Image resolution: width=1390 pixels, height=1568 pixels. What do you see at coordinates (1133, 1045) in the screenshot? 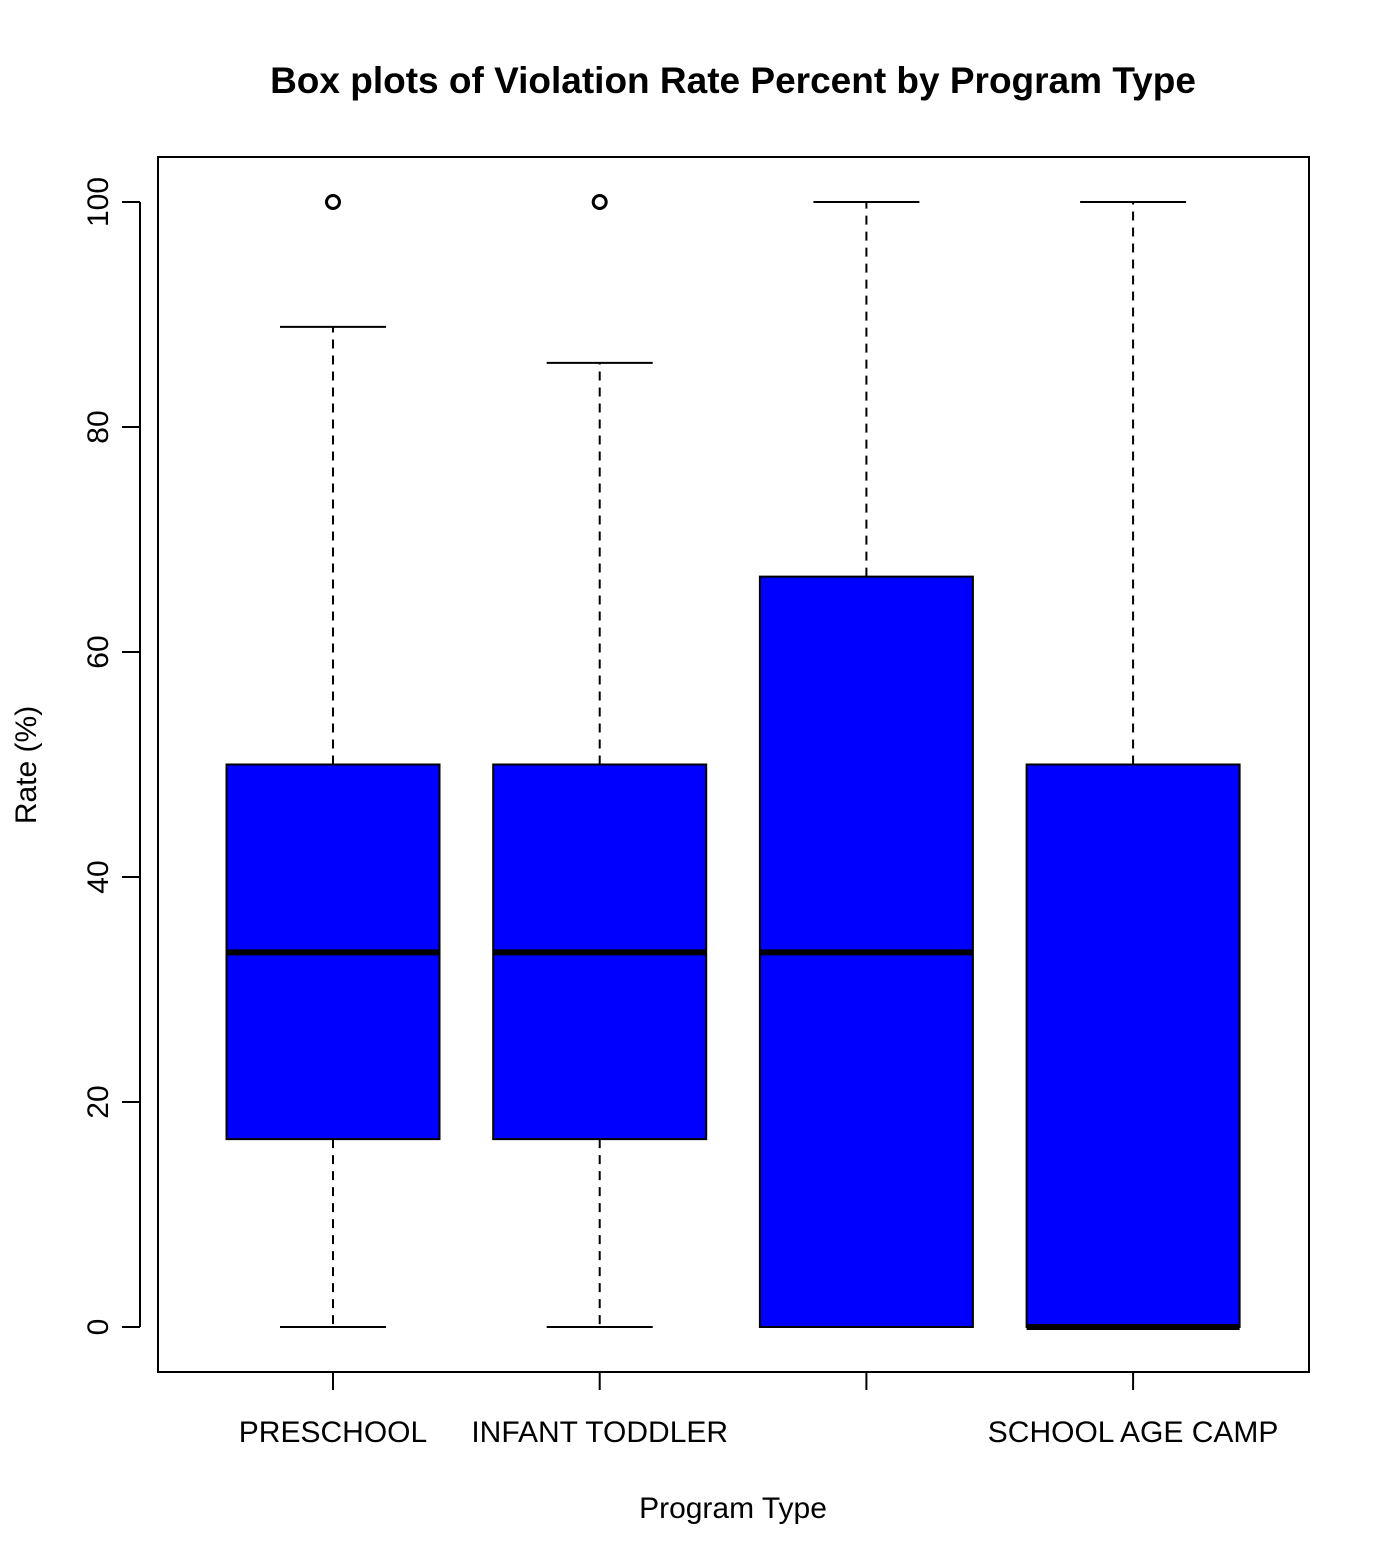
I see `iqr-box` at bounding box center [1133, 1045].